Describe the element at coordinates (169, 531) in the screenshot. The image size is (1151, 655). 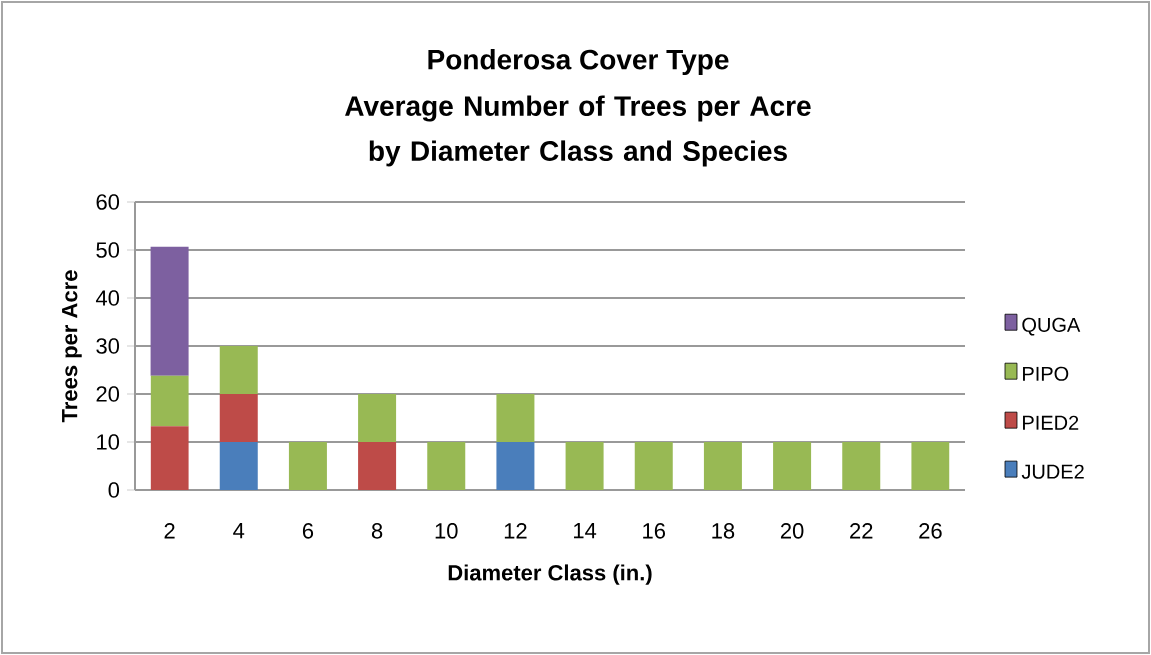
I see `x-tick-label: 2` at that location.